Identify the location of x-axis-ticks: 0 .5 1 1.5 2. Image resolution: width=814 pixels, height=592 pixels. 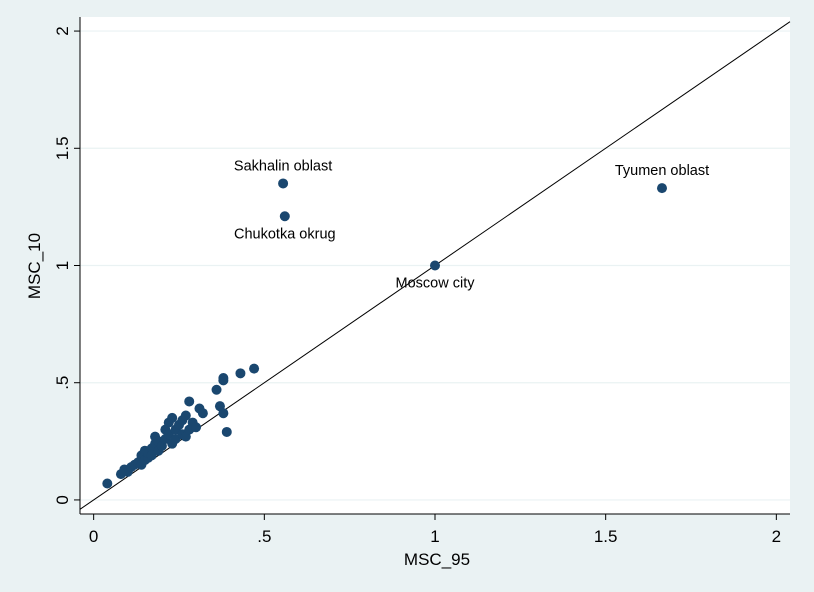
(435, 530).